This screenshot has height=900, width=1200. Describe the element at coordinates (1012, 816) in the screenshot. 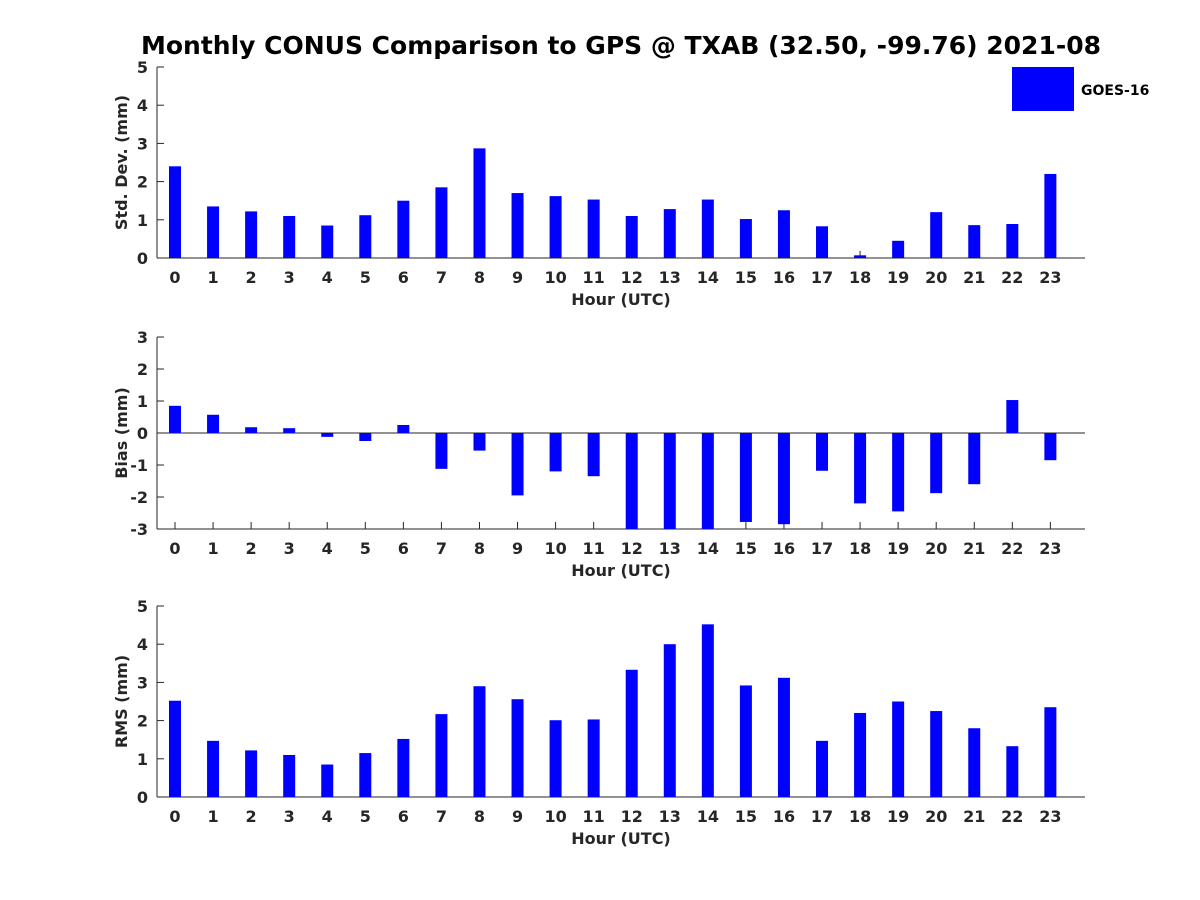

I see `x-tick-label: 22` at that location.